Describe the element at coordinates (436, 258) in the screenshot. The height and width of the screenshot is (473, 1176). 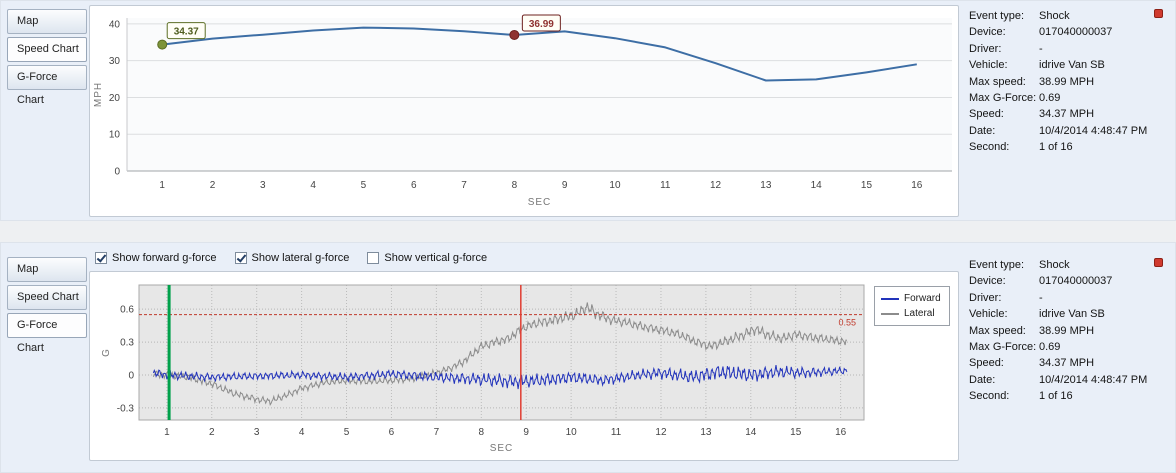
I see `checkbox-label: Show vertical g-force` at that location.